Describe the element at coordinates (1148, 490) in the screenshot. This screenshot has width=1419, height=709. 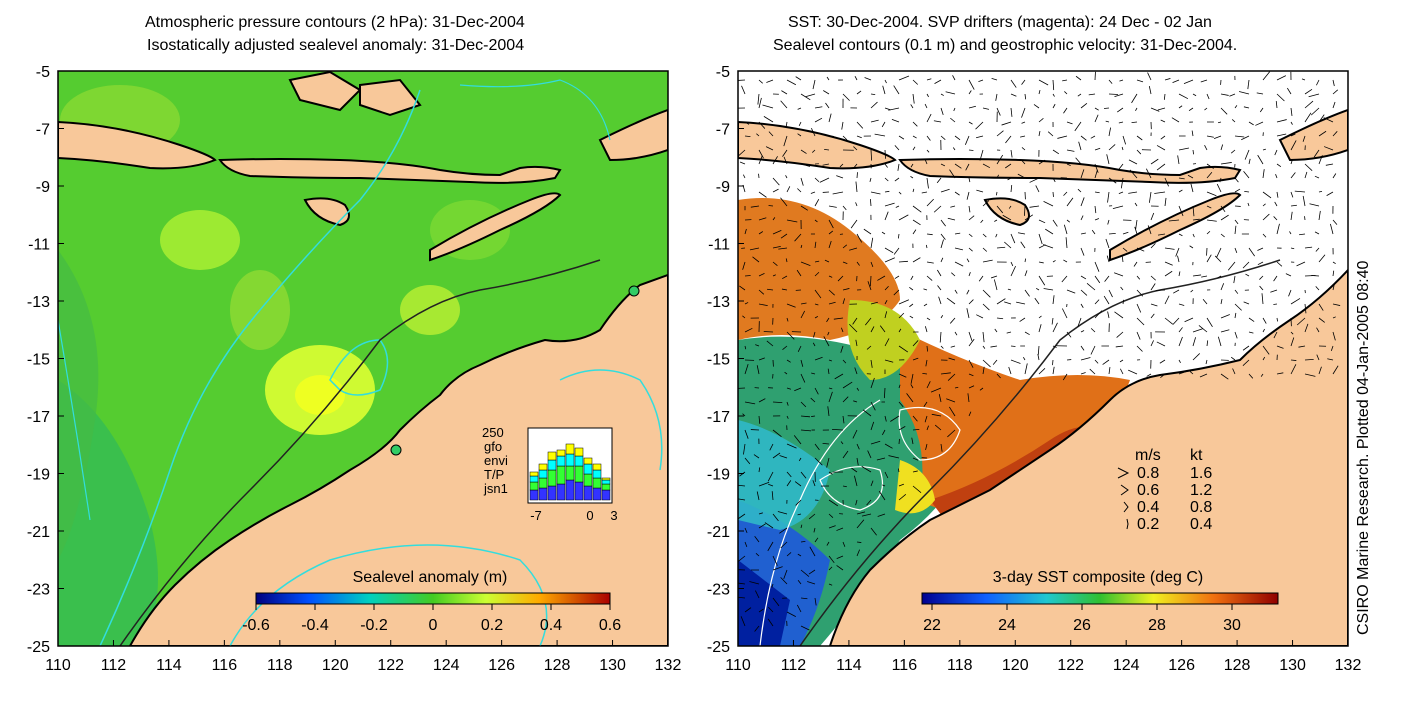
I see `velocity-legend-ms: 0.6` at that location.